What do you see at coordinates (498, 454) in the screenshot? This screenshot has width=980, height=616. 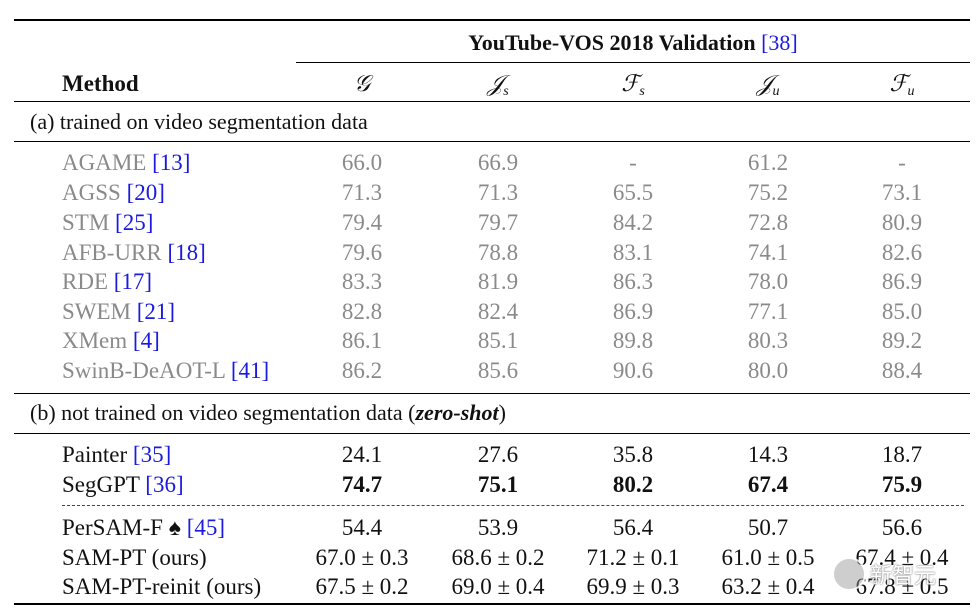 I see `value-cell: 27.6` at bounding box center [498, 454].